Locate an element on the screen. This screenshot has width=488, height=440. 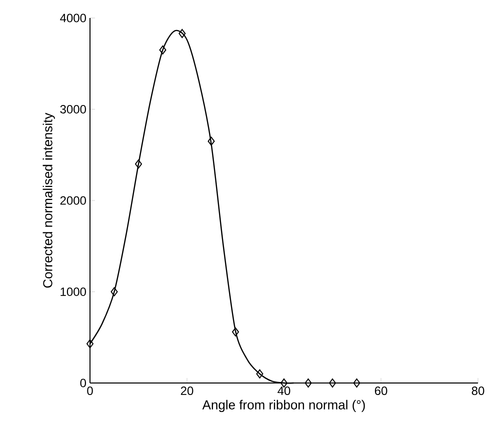
x-tick-label: 20 is located at coordinates (187, 391).